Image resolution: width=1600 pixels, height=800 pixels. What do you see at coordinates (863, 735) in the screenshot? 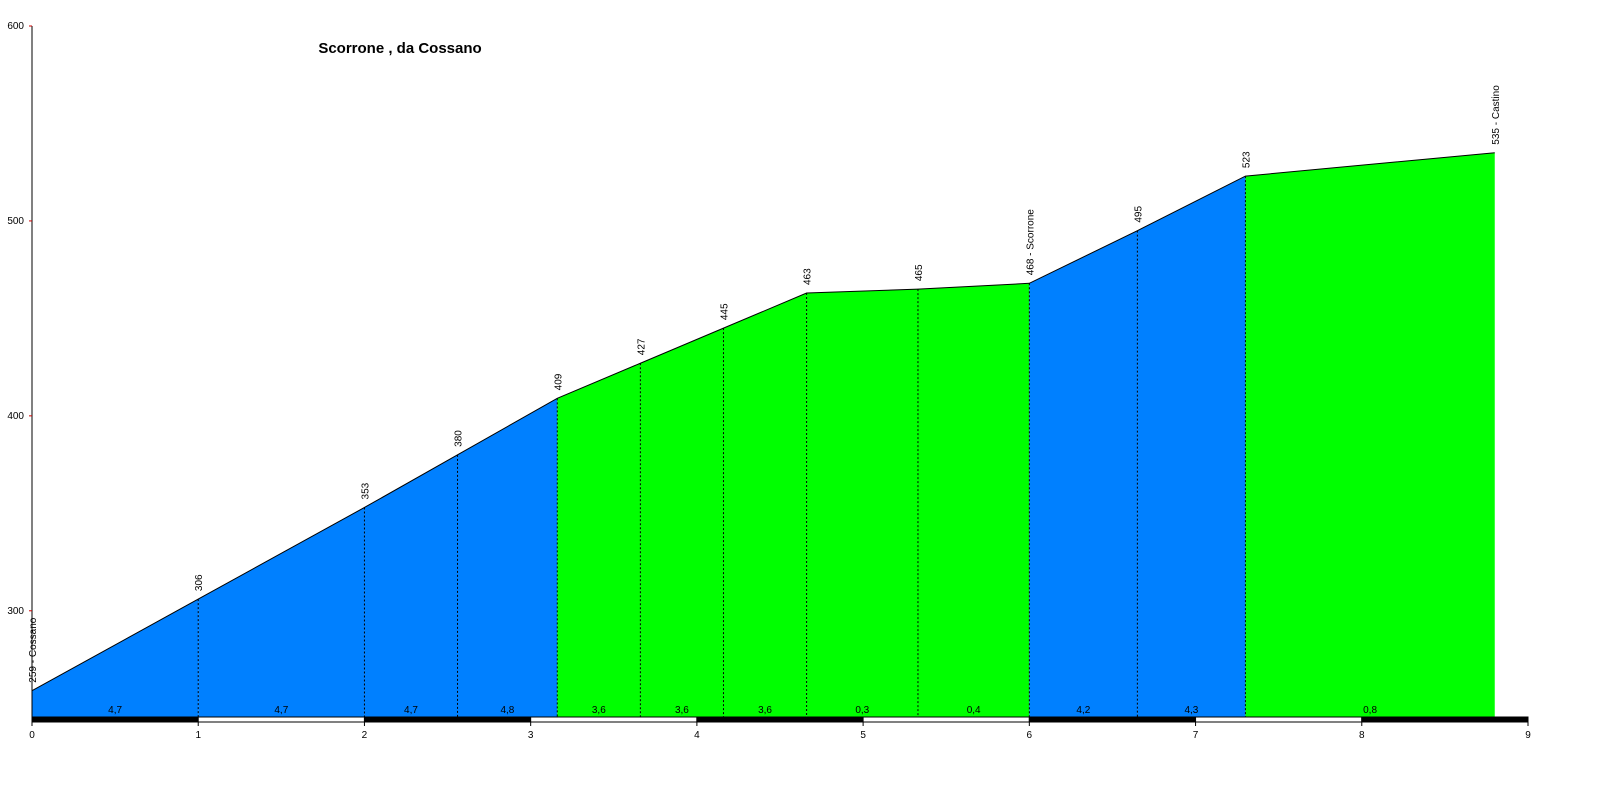
I see `x-tick-label: 5` at bounding box center [863, 735].